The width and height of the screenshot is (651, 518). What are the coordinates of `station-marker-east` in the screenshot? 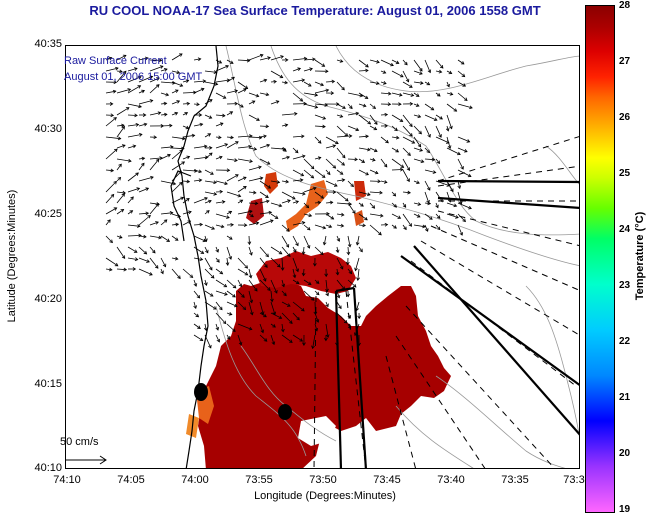 It's located at (285, 412).